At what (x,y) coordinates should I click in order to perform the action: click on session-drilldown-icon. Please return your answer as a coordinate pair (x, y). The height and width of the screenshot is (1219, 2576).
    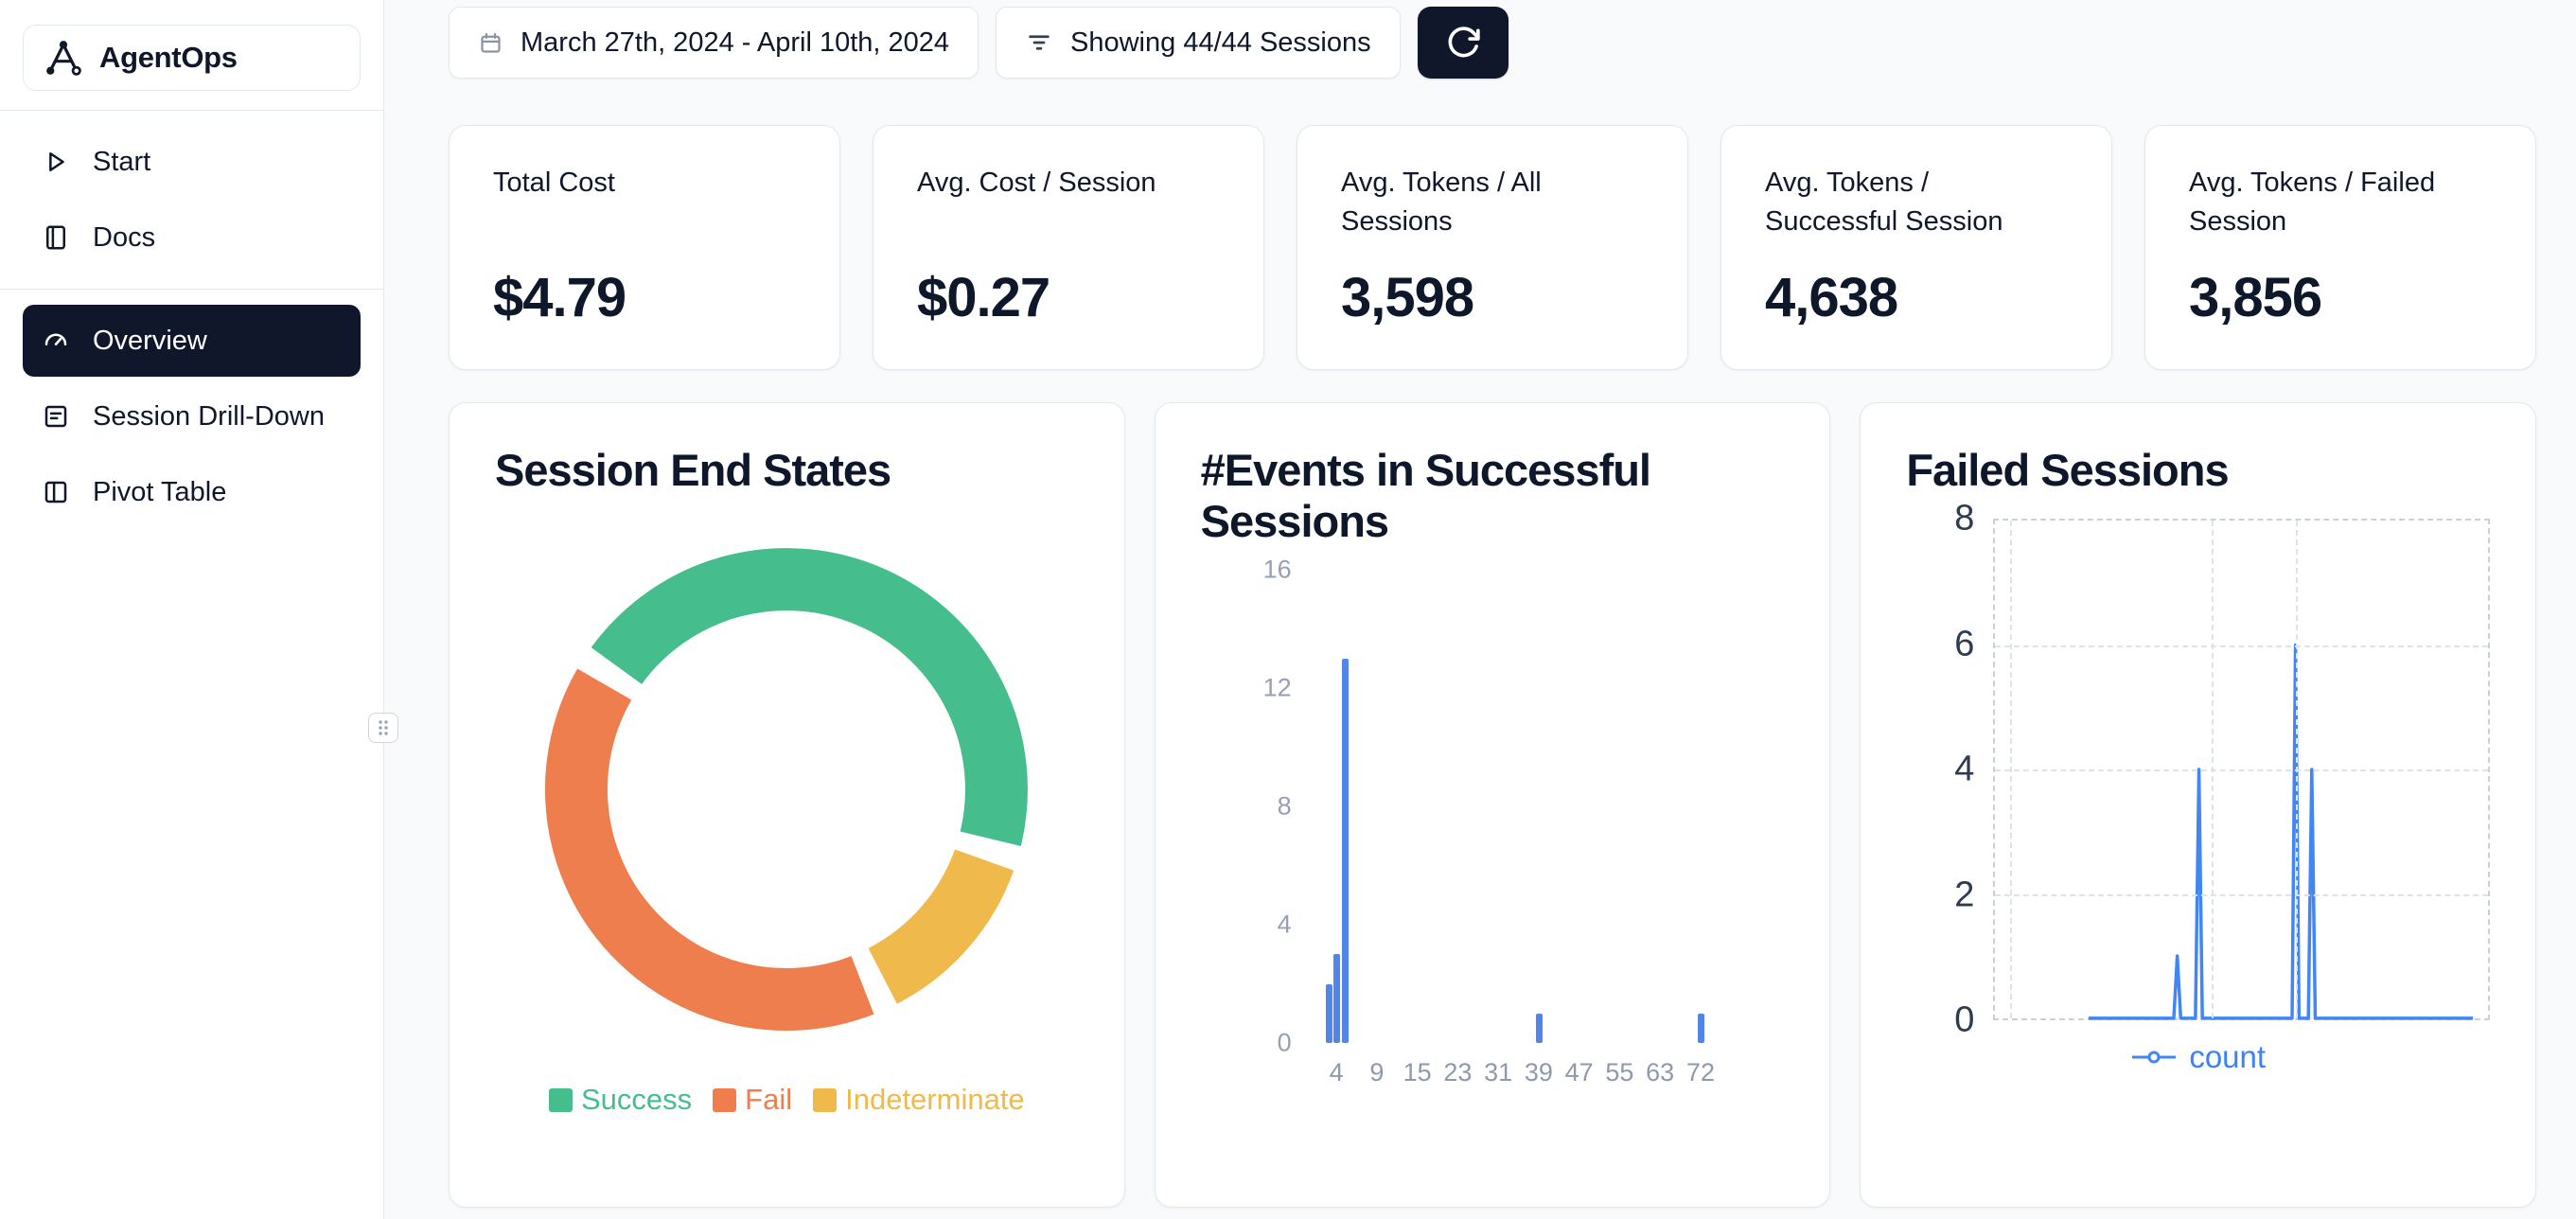
    Looking at the image, I should click on (55, 416).